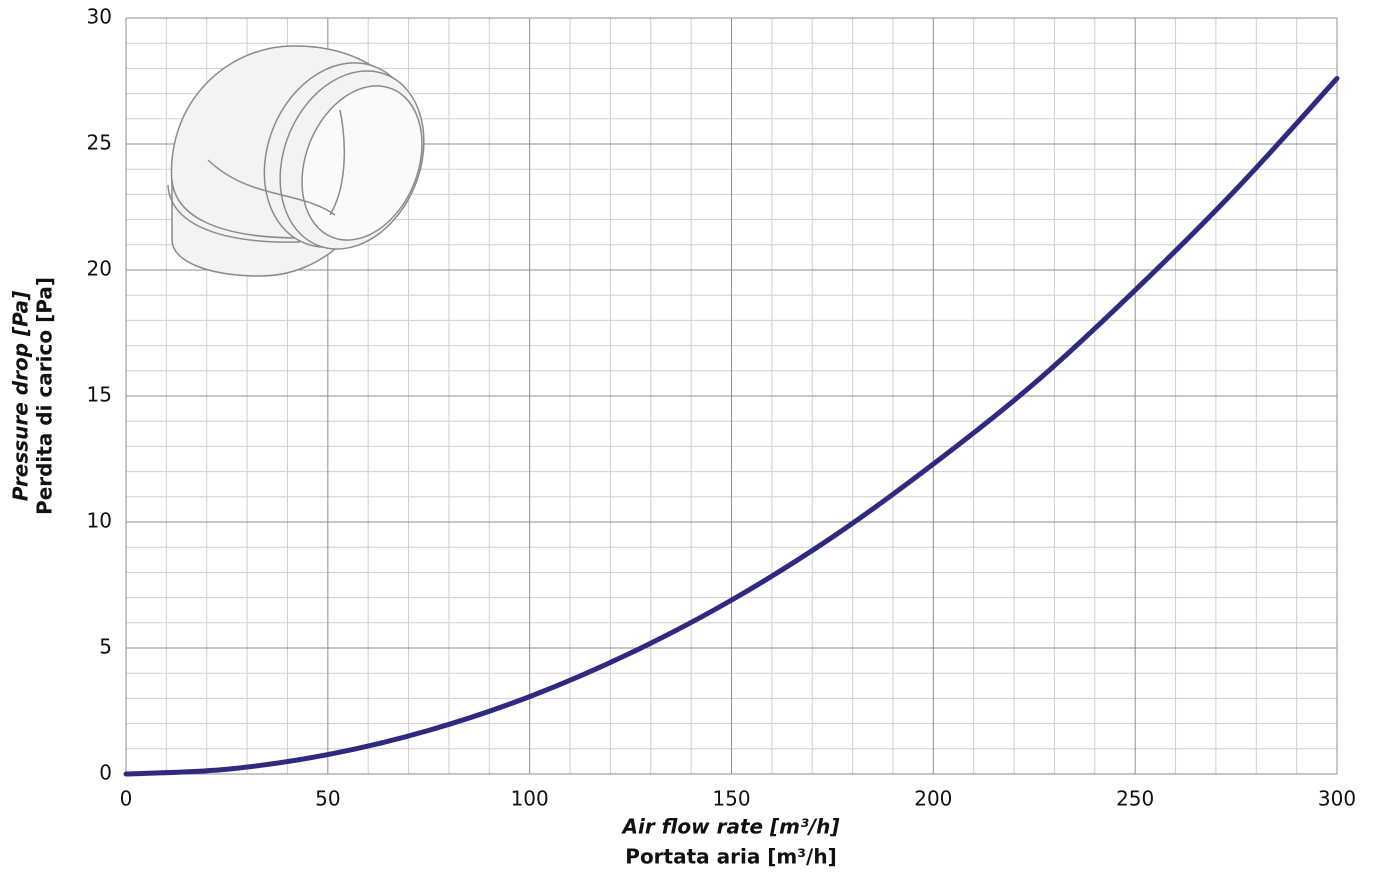 Image resolution: width=1376 pixels, height=873 pixels. What do you see at coordinates (105, 647) in the screenshot?
I see `y-tick-label: 5` at bounding box center [105, 647].